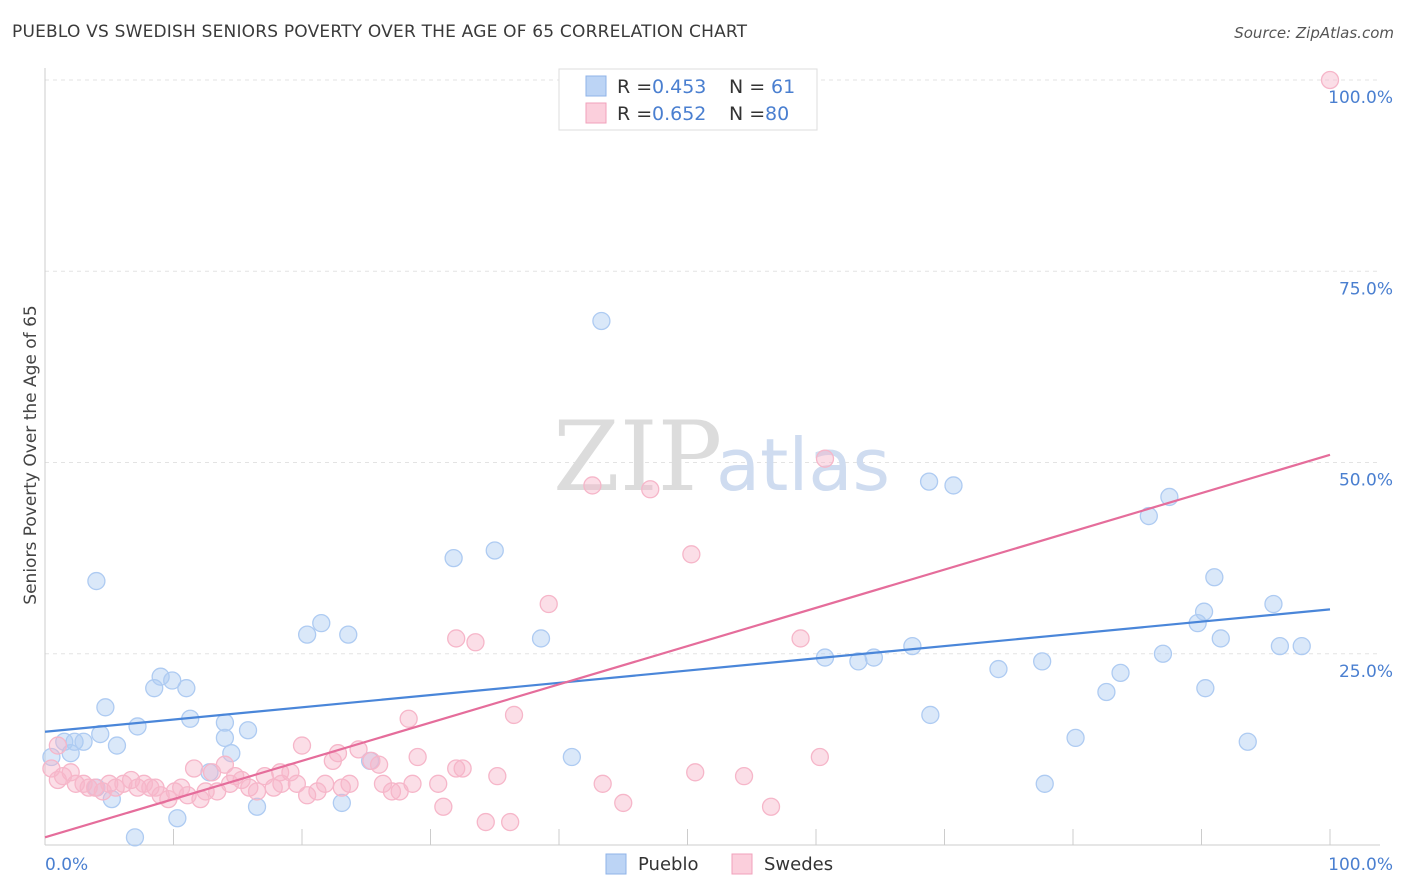 The width and height of the screenshot is (1406, 892). Describe the element at coordinates (596, 113) in the screenshot. I see `legend-swatch-swedes` at that location.